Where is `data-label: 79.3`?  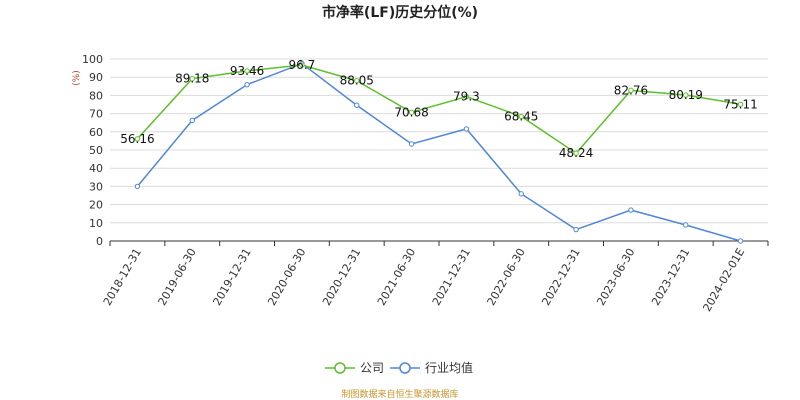
data-label: 79.3 is located at coordinates (466, 97).